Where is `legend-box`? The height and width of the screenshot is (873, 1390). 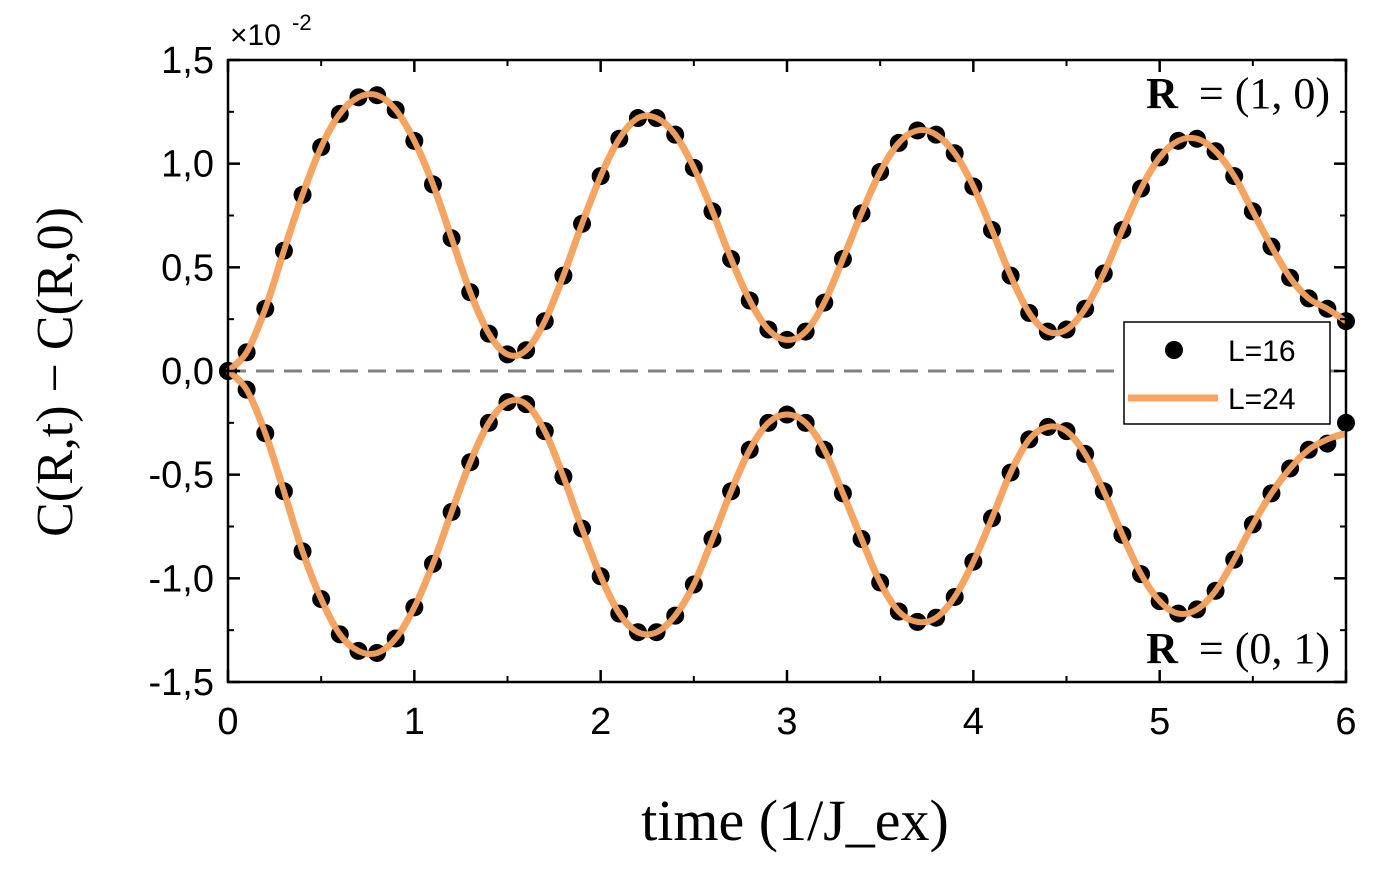 legend-box is located at coordinates (1227, 373).